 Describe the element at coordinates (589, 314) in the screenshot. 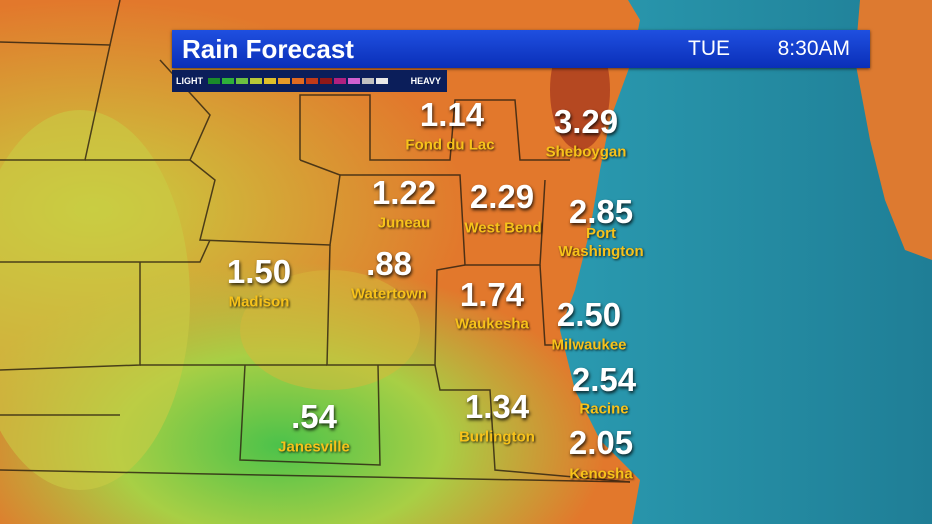

I see `rain-total: 2.50` at that location.